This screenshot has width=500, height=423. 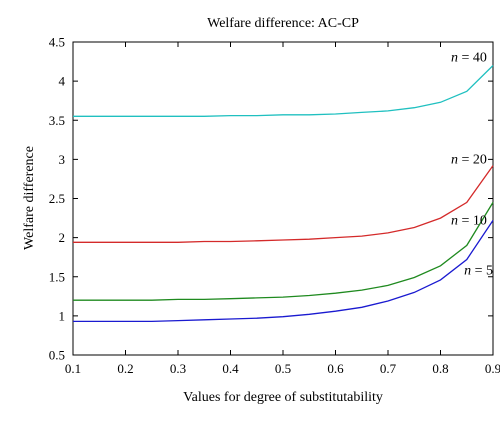 I want to click on y-axis-title: Welfare difference, so click(x=29, y=198).